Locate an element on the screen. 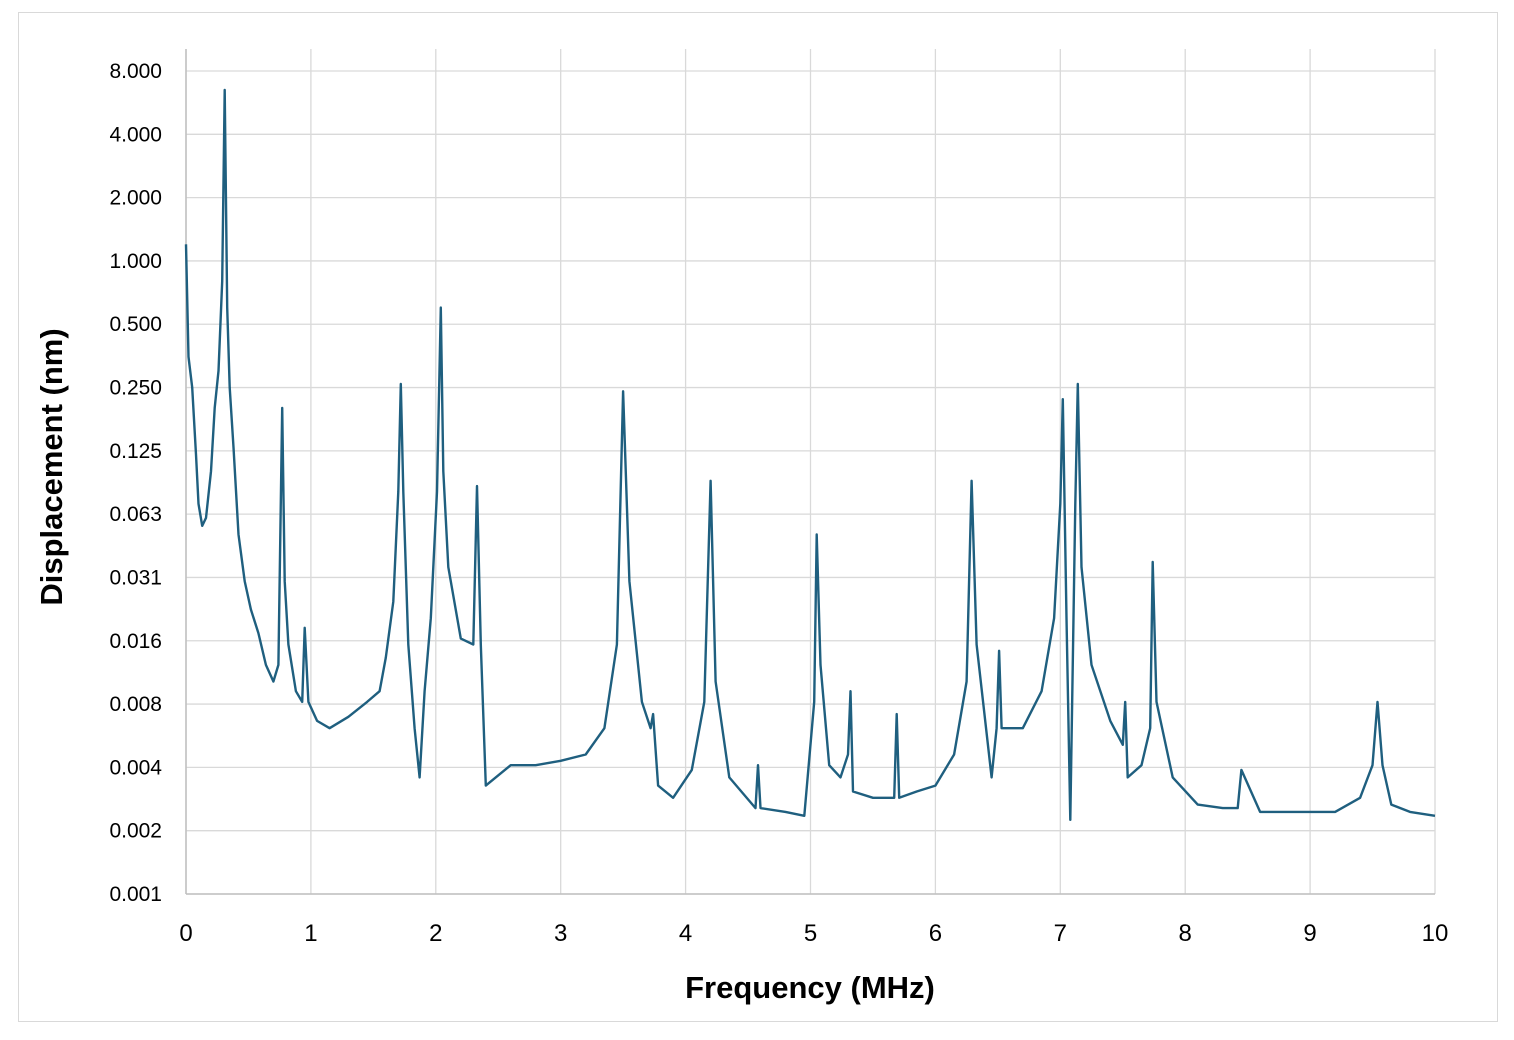 Image resolution: width=1514 pixels, height=1040 pixels. y-axis-title: Displacement (nm) is located at coordinates (51, 466).